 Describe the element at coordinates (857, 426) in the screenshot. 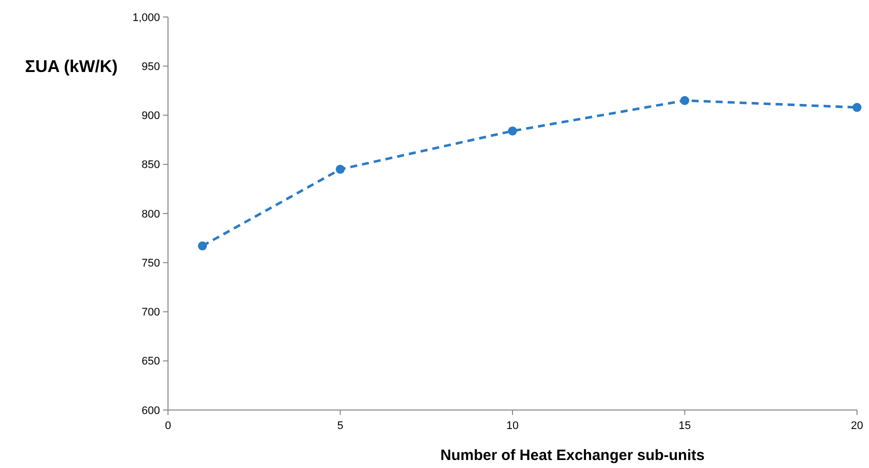

I see `x-tick-label: 20` at that location.